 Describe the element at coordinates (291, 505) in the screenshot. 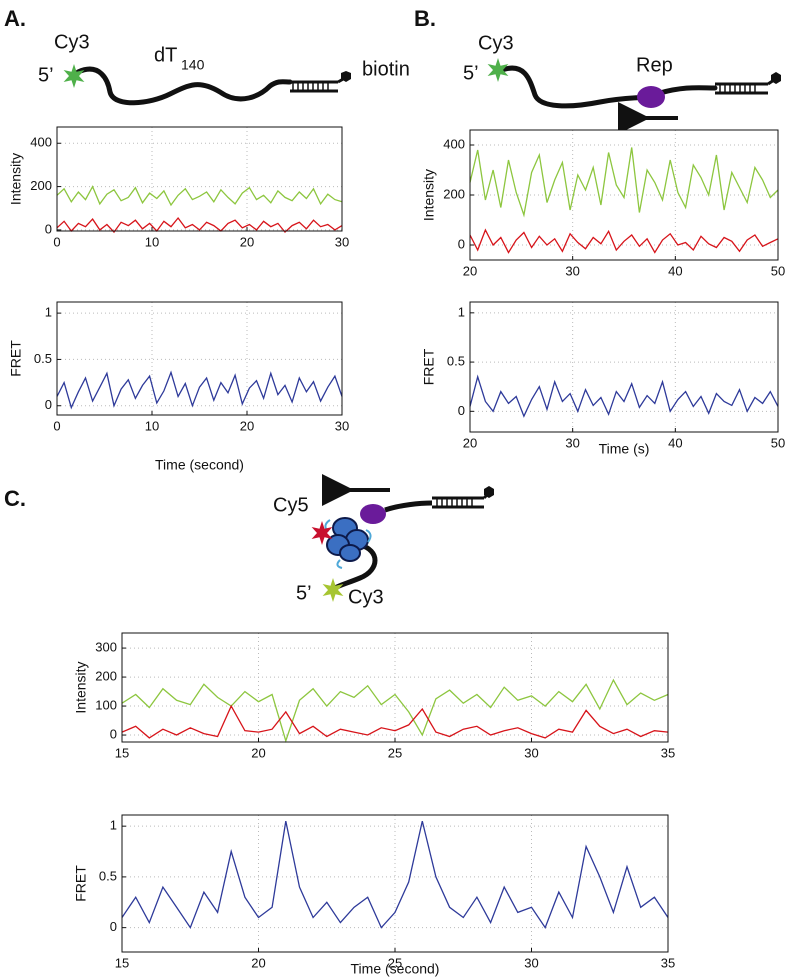

I see `acceptor-label: Cy5` at that location.